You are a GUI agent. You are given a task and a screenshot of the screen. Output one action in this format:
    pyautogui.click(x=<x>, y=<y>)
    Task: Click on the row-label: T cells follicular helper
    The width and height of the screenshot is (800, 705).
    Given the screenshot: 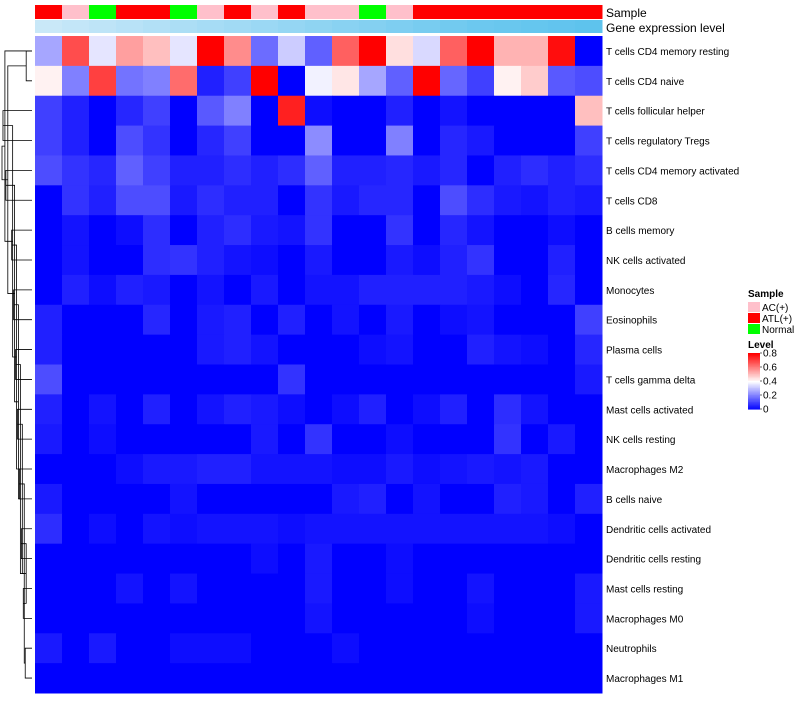 What is the action you would take?
    pyautogui.click(x=655, y=112)
    